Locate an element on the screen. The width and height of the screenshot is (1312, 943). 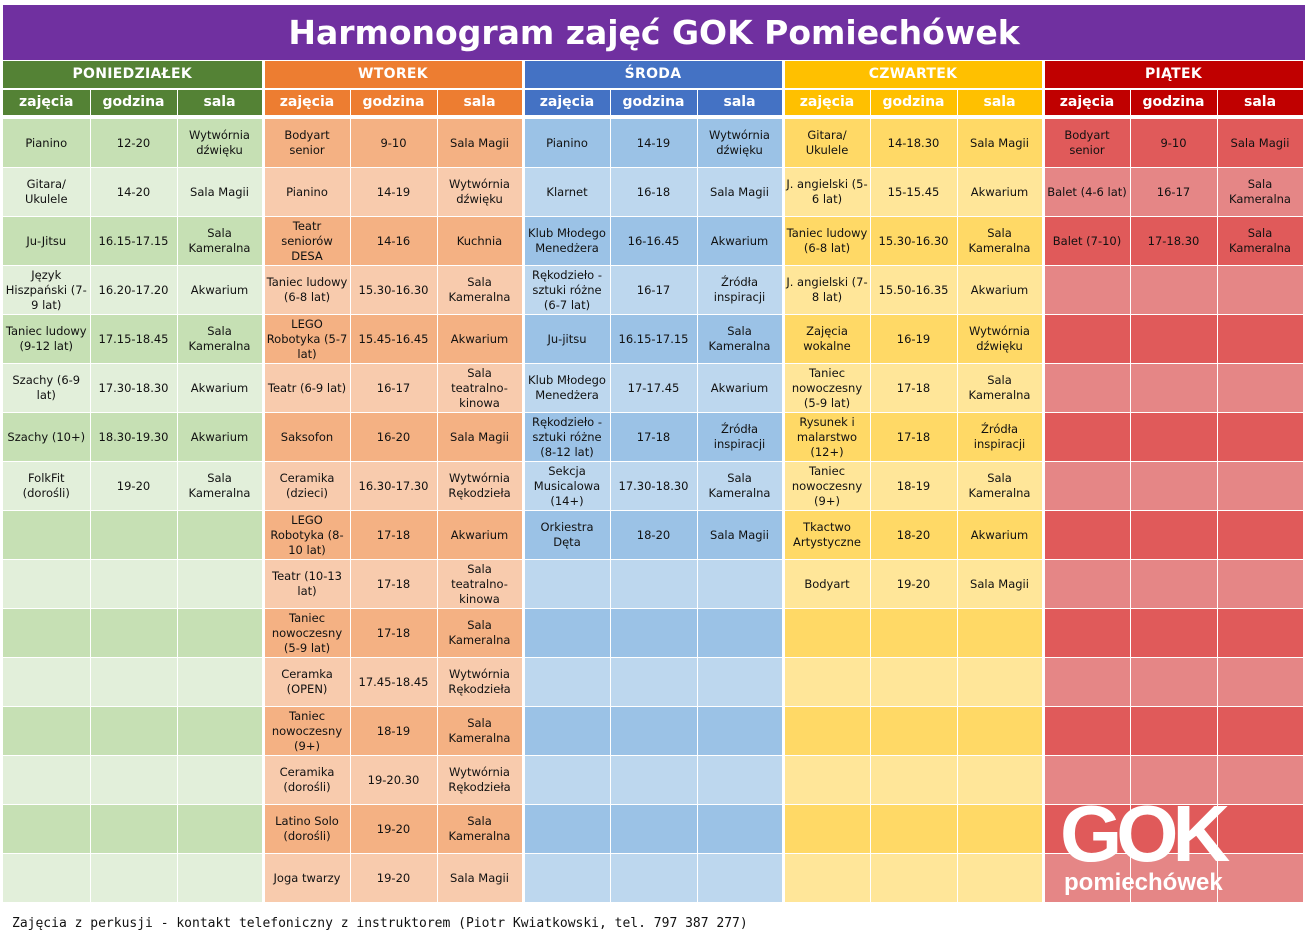
activity-cell: J. angielski (5-6 lat) is located at coordinates (826, 192).